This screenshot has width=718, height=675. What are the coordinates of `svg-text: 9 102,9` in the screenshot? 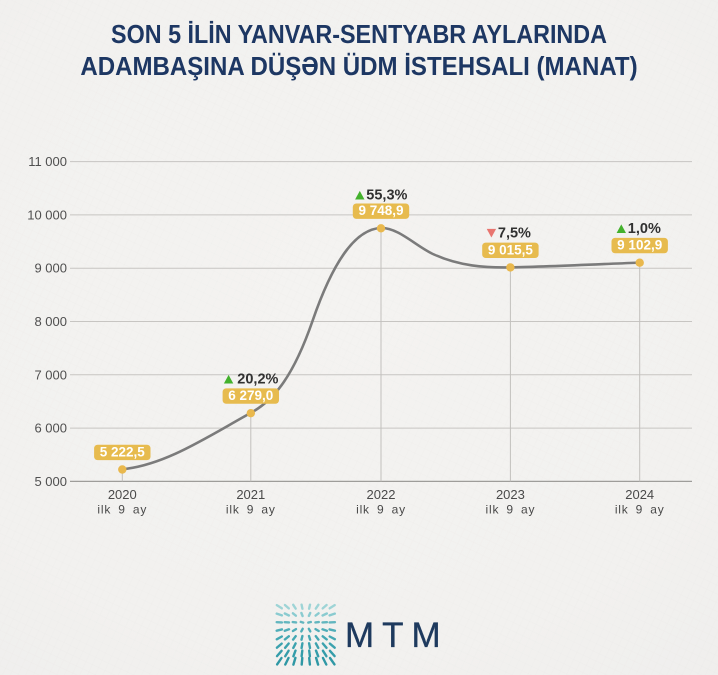 It's located at (639, 245).